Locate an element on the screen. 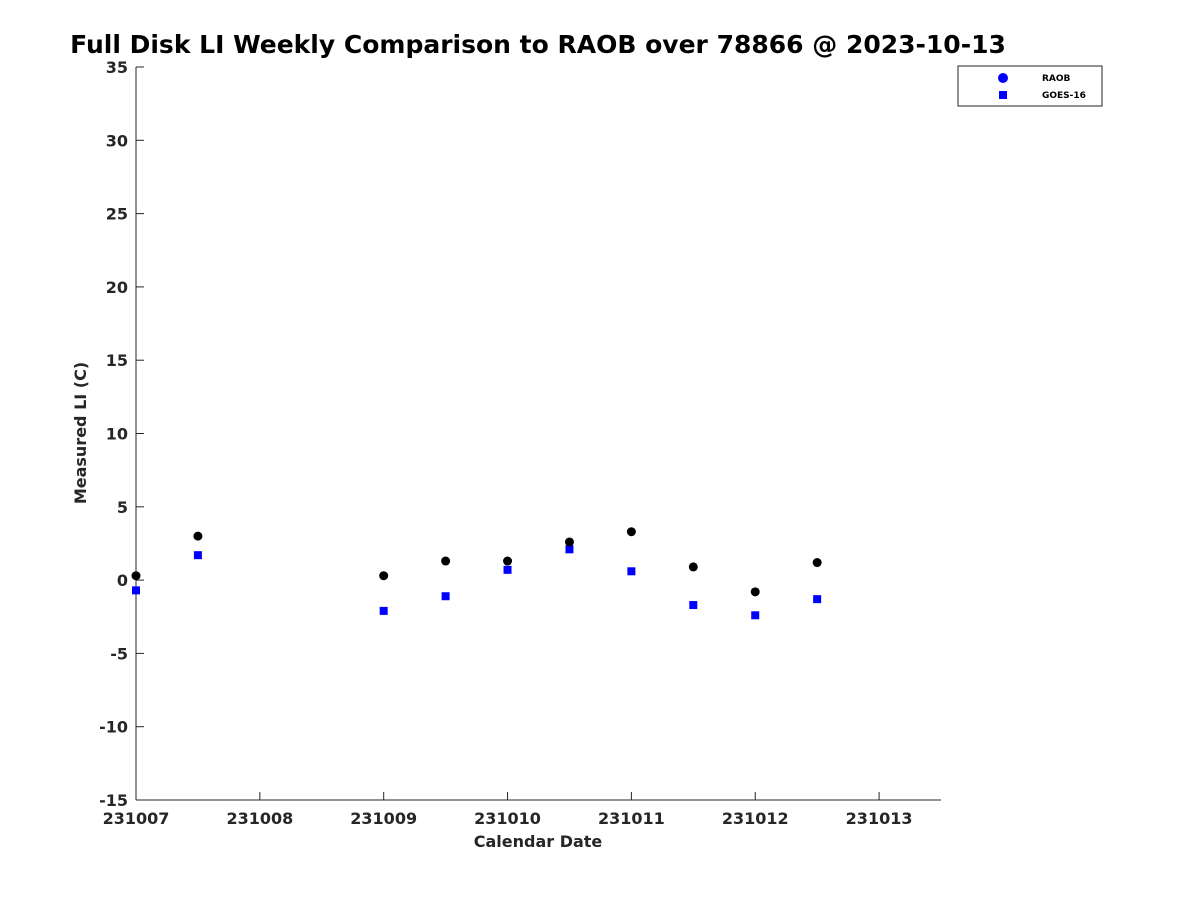 This screenshot has width=1200, height=900. y-tick-label: 20 is located at coordinates (117, 287).